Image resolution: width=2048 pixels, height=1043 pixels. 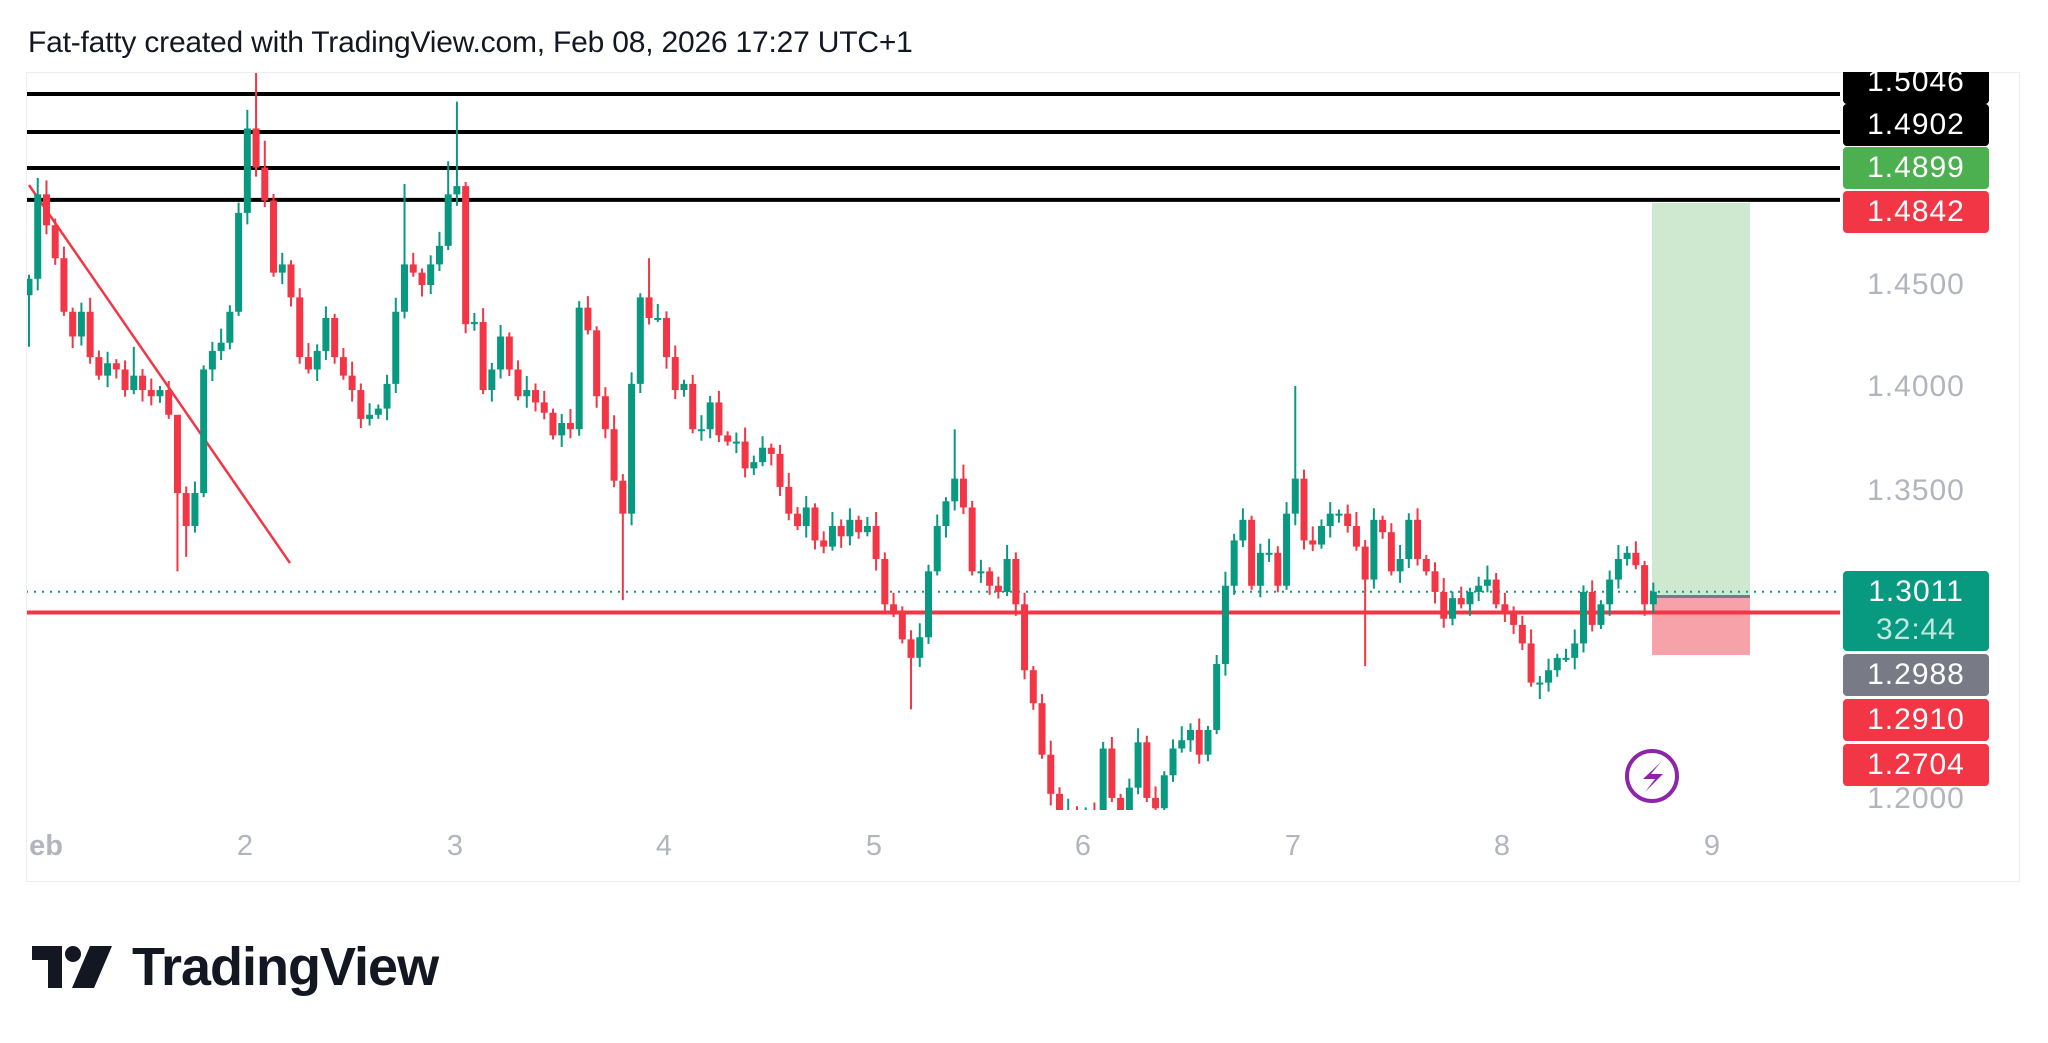 I want to click on price-label-level: 1.4902, so click(x=1916, y=125).